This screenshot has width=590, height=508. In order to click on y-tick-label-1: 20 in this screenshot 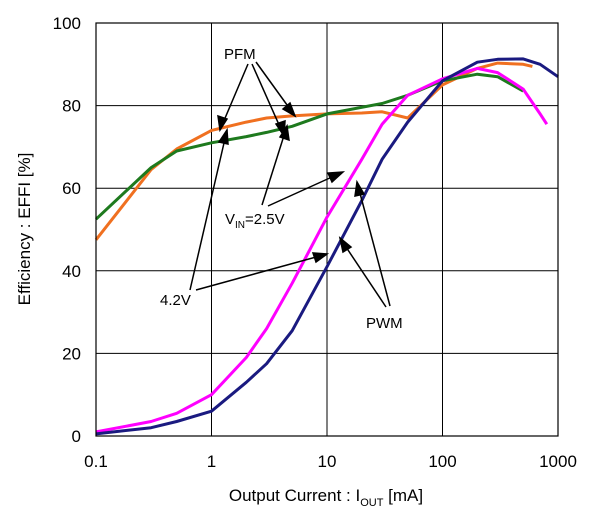, I will do `click(71, 353)`.